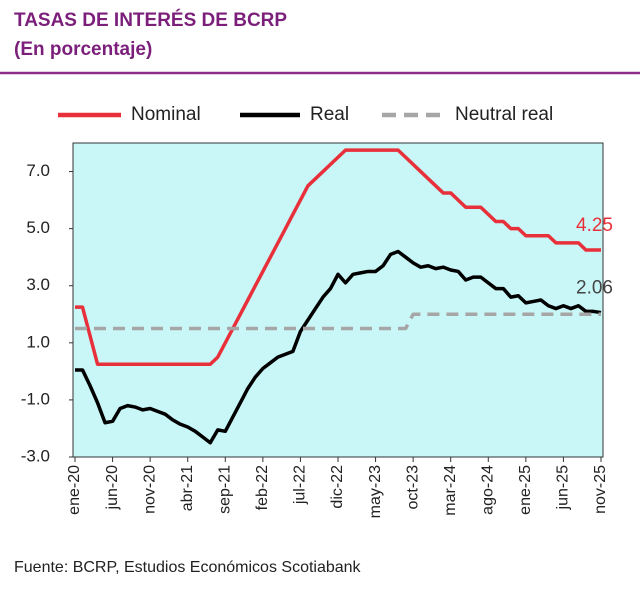  I want to click on x-tick-label: jun-20, so click(112, 488).